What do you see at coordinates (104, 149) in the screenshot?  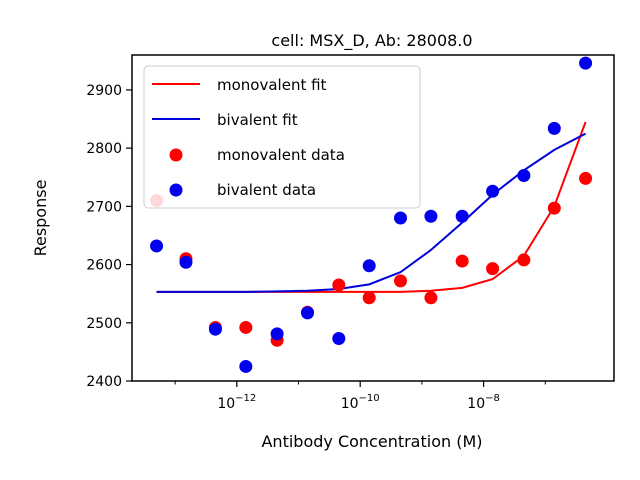 I see `y-tick-label: 2800` at bounding box center [104, 149].